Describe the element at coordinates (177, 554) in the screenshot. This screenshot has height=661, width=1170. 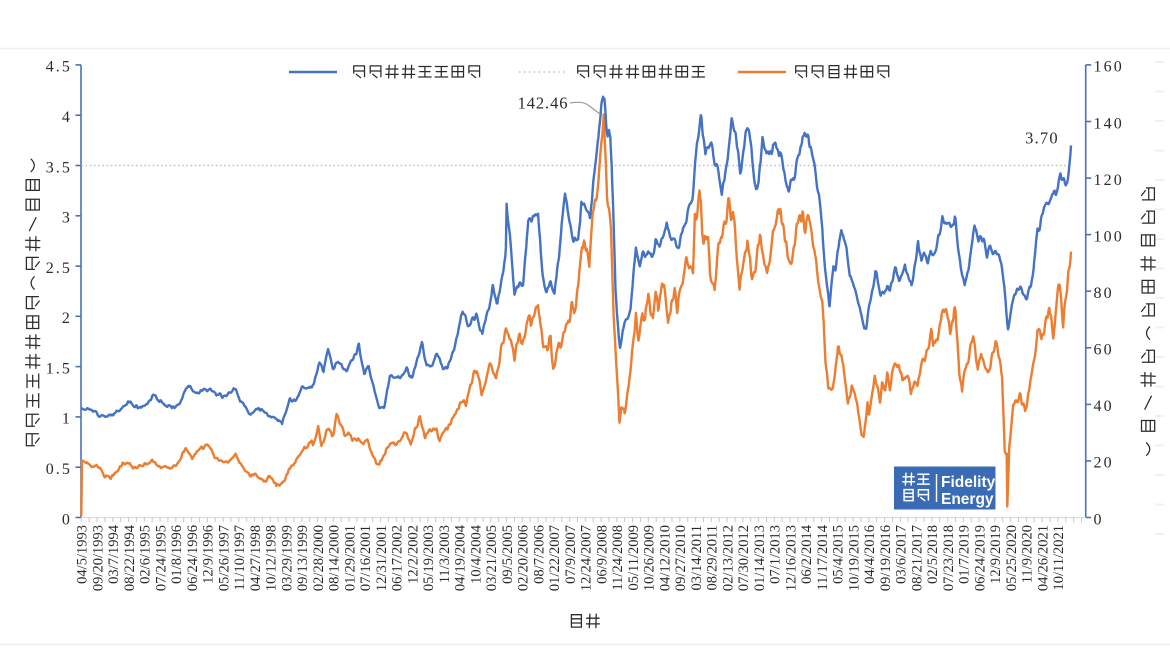
I see `svg-text: 01/8/1996` at that location.